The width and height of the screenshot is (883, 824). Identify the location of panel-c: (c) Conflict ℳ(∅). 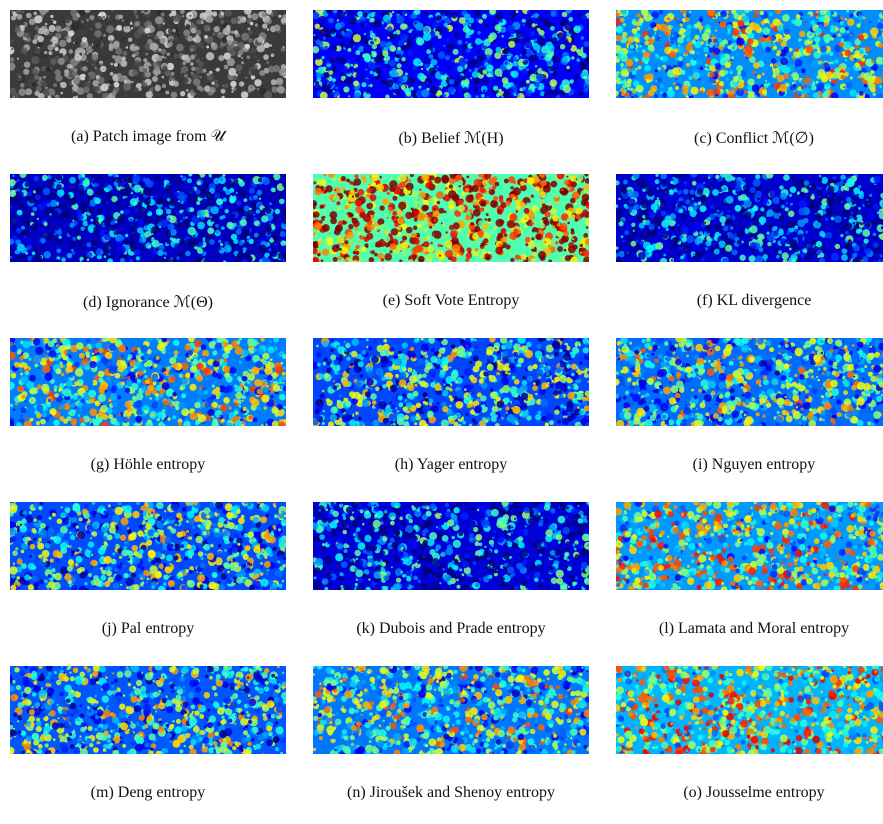
(749, 87).